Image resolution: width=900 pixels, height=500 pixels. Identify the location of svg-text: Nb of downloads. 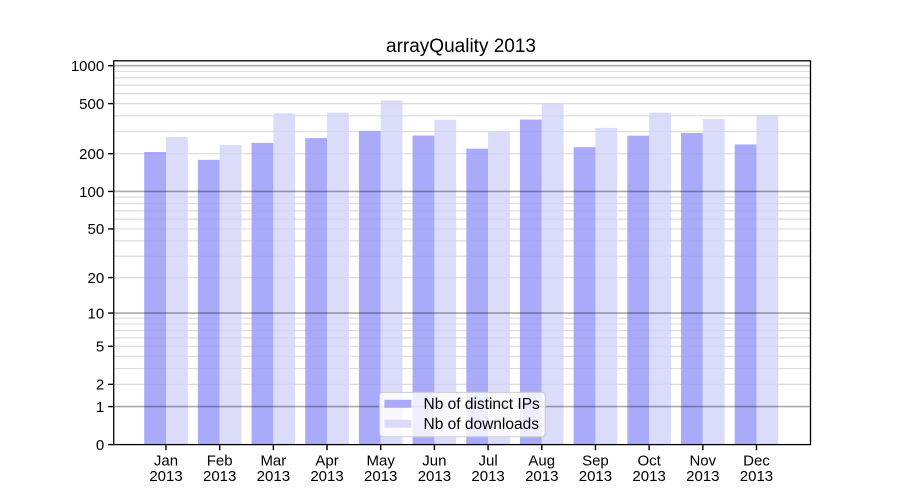
(482, 424).